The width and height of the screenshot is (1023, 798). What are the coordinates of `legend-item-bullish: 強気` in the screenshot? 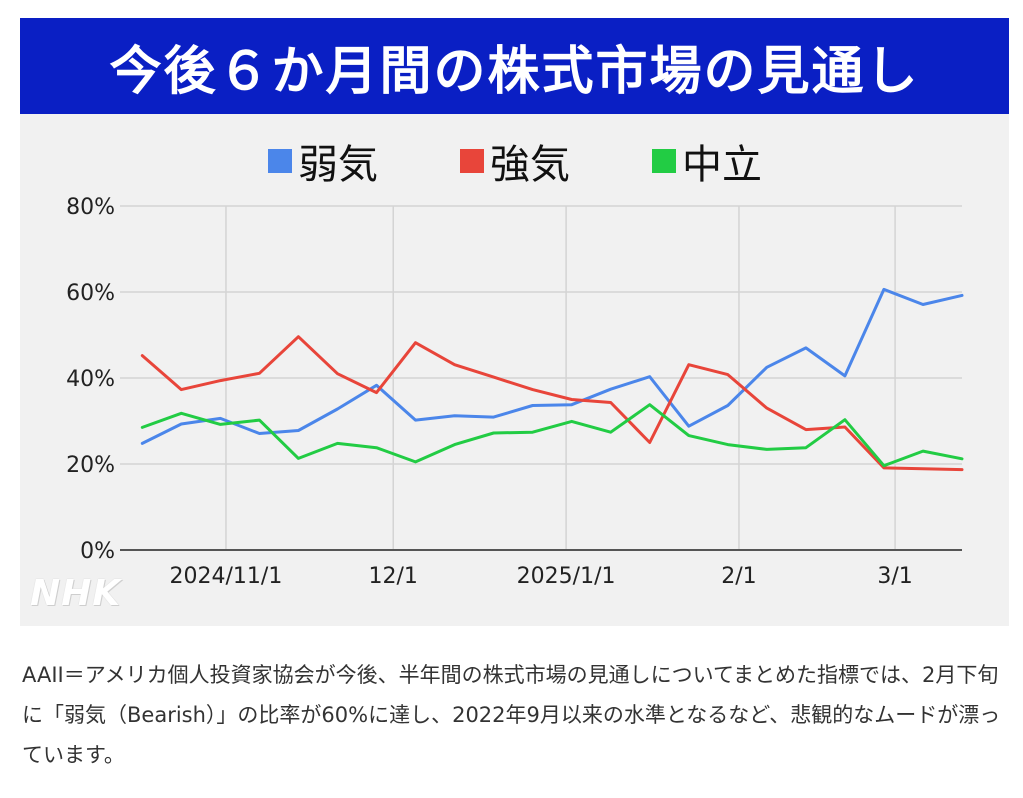 It's located at (515, 161).